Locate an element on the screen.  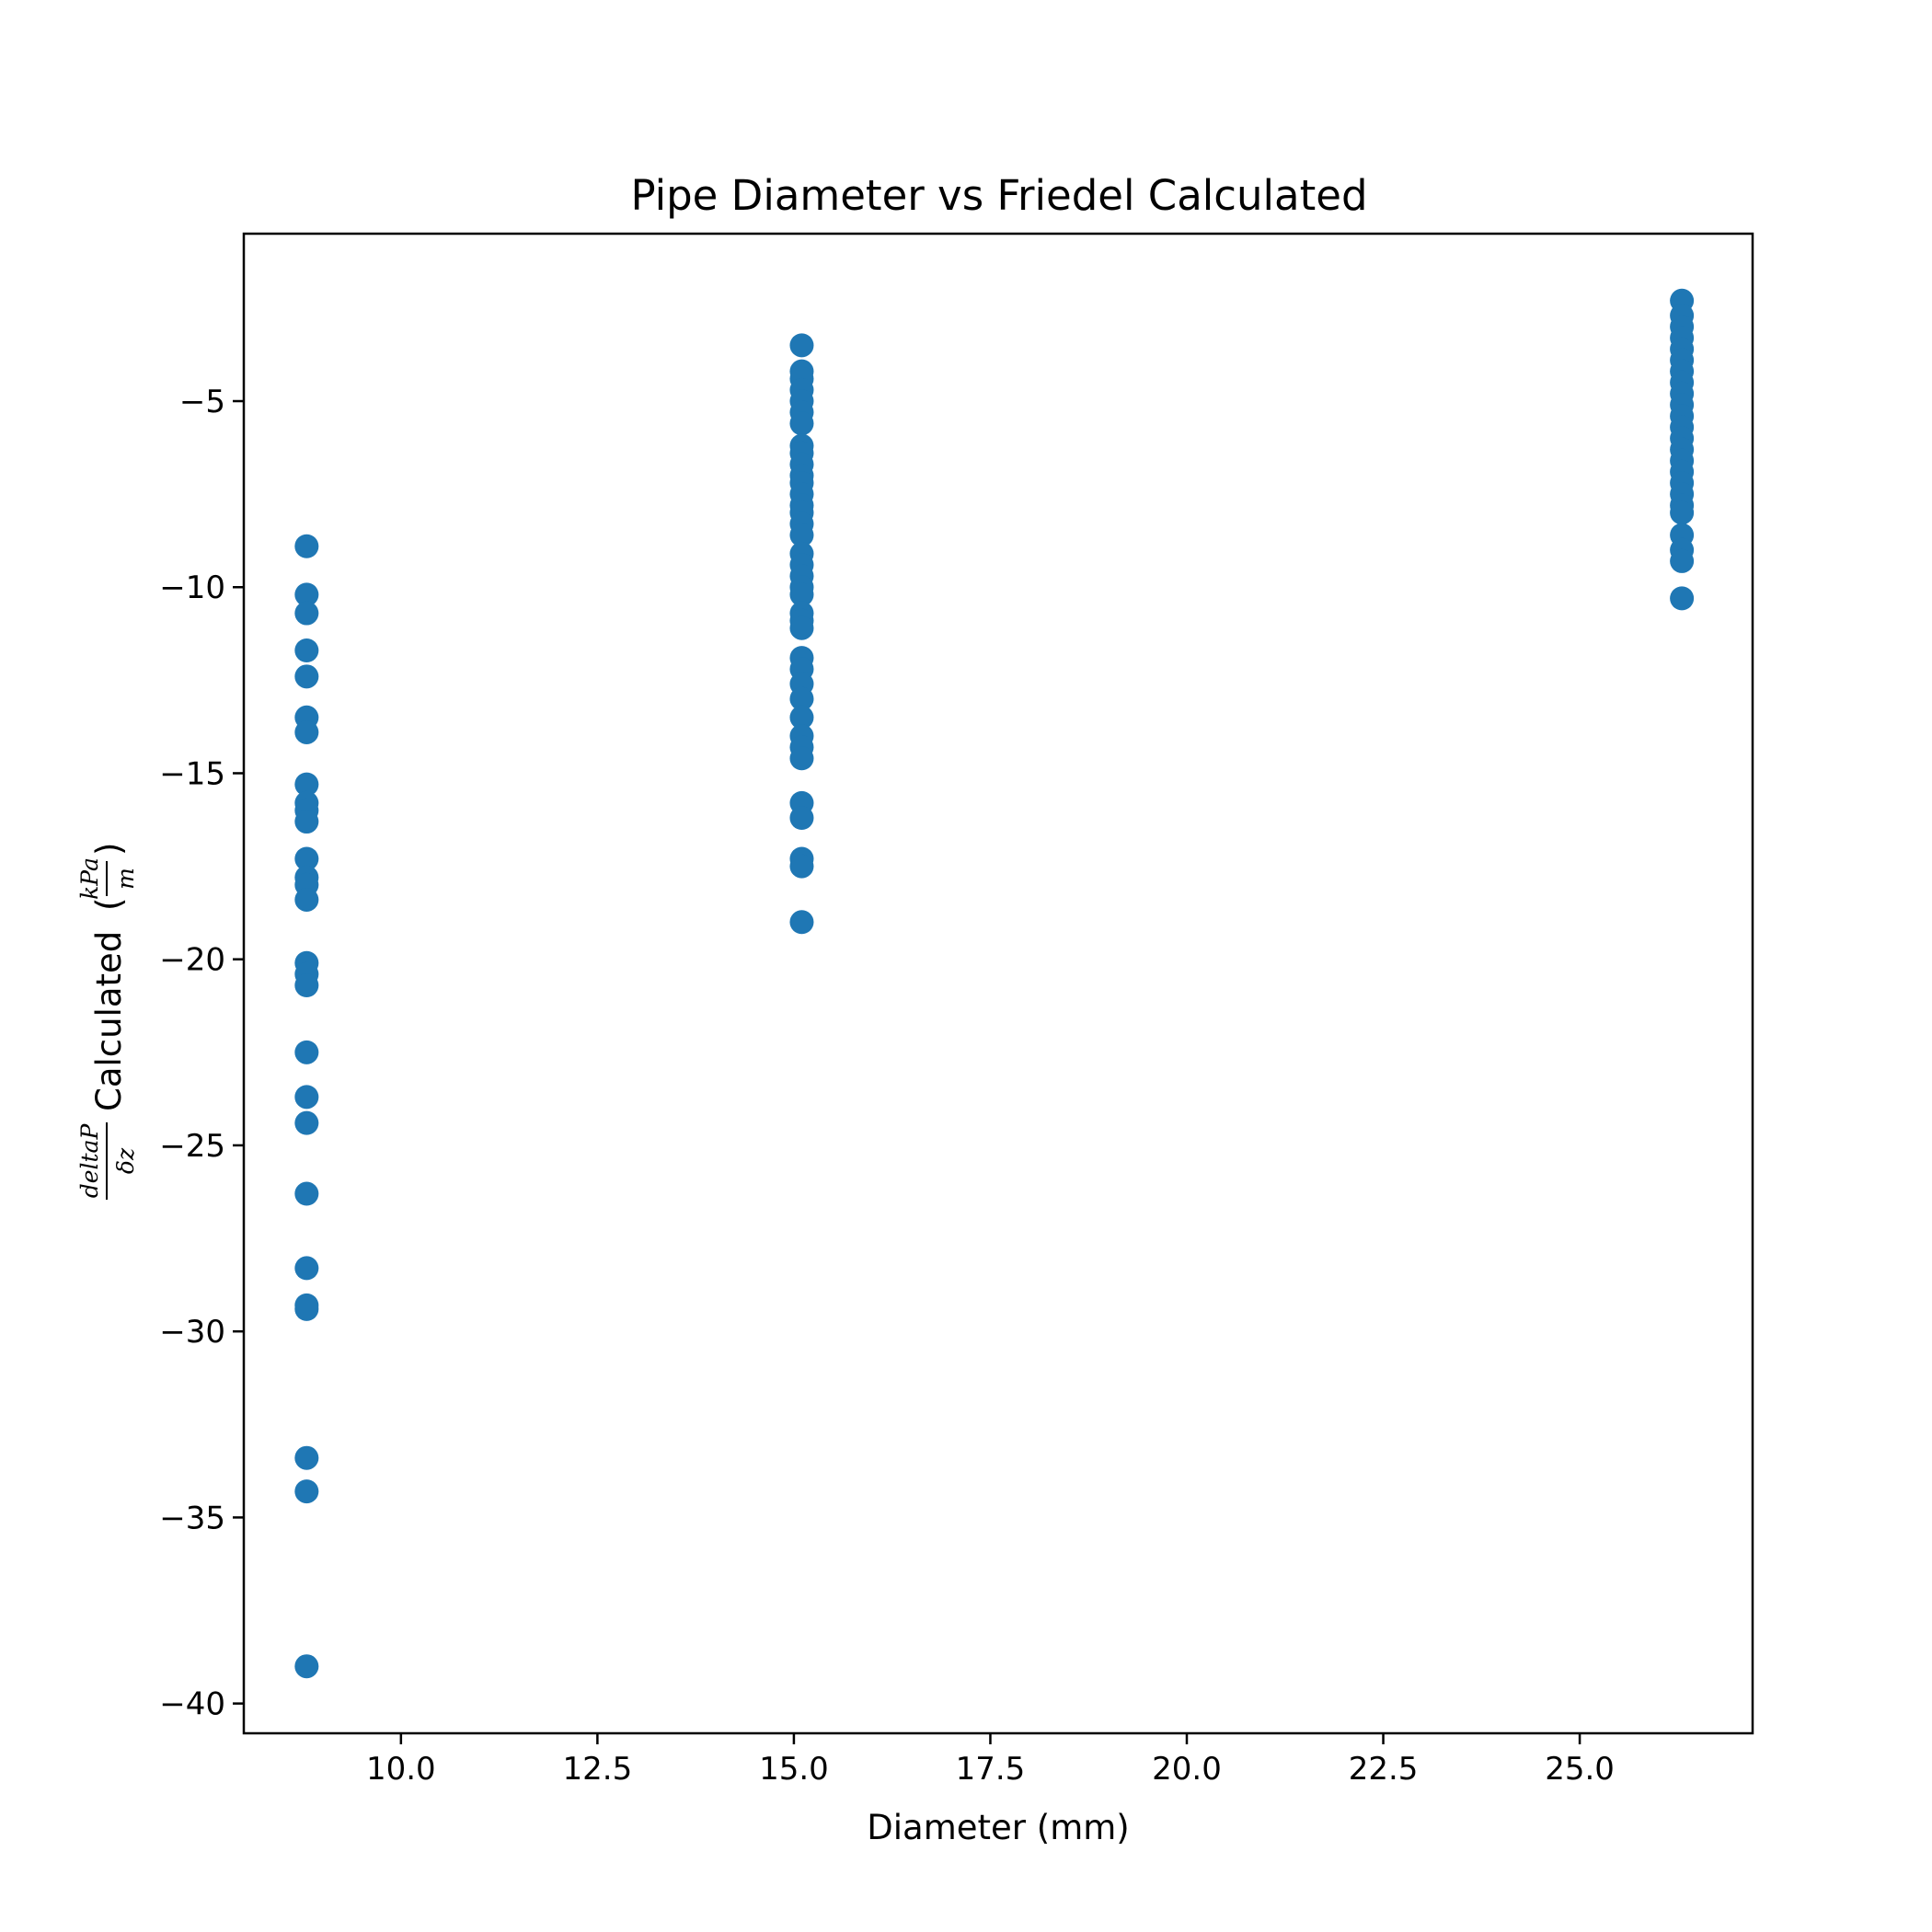
x-axis-ticks: 10.0 12.5 15.0 17.5 20.0 22.5 25.0 is located at coordinates (991, 1760).